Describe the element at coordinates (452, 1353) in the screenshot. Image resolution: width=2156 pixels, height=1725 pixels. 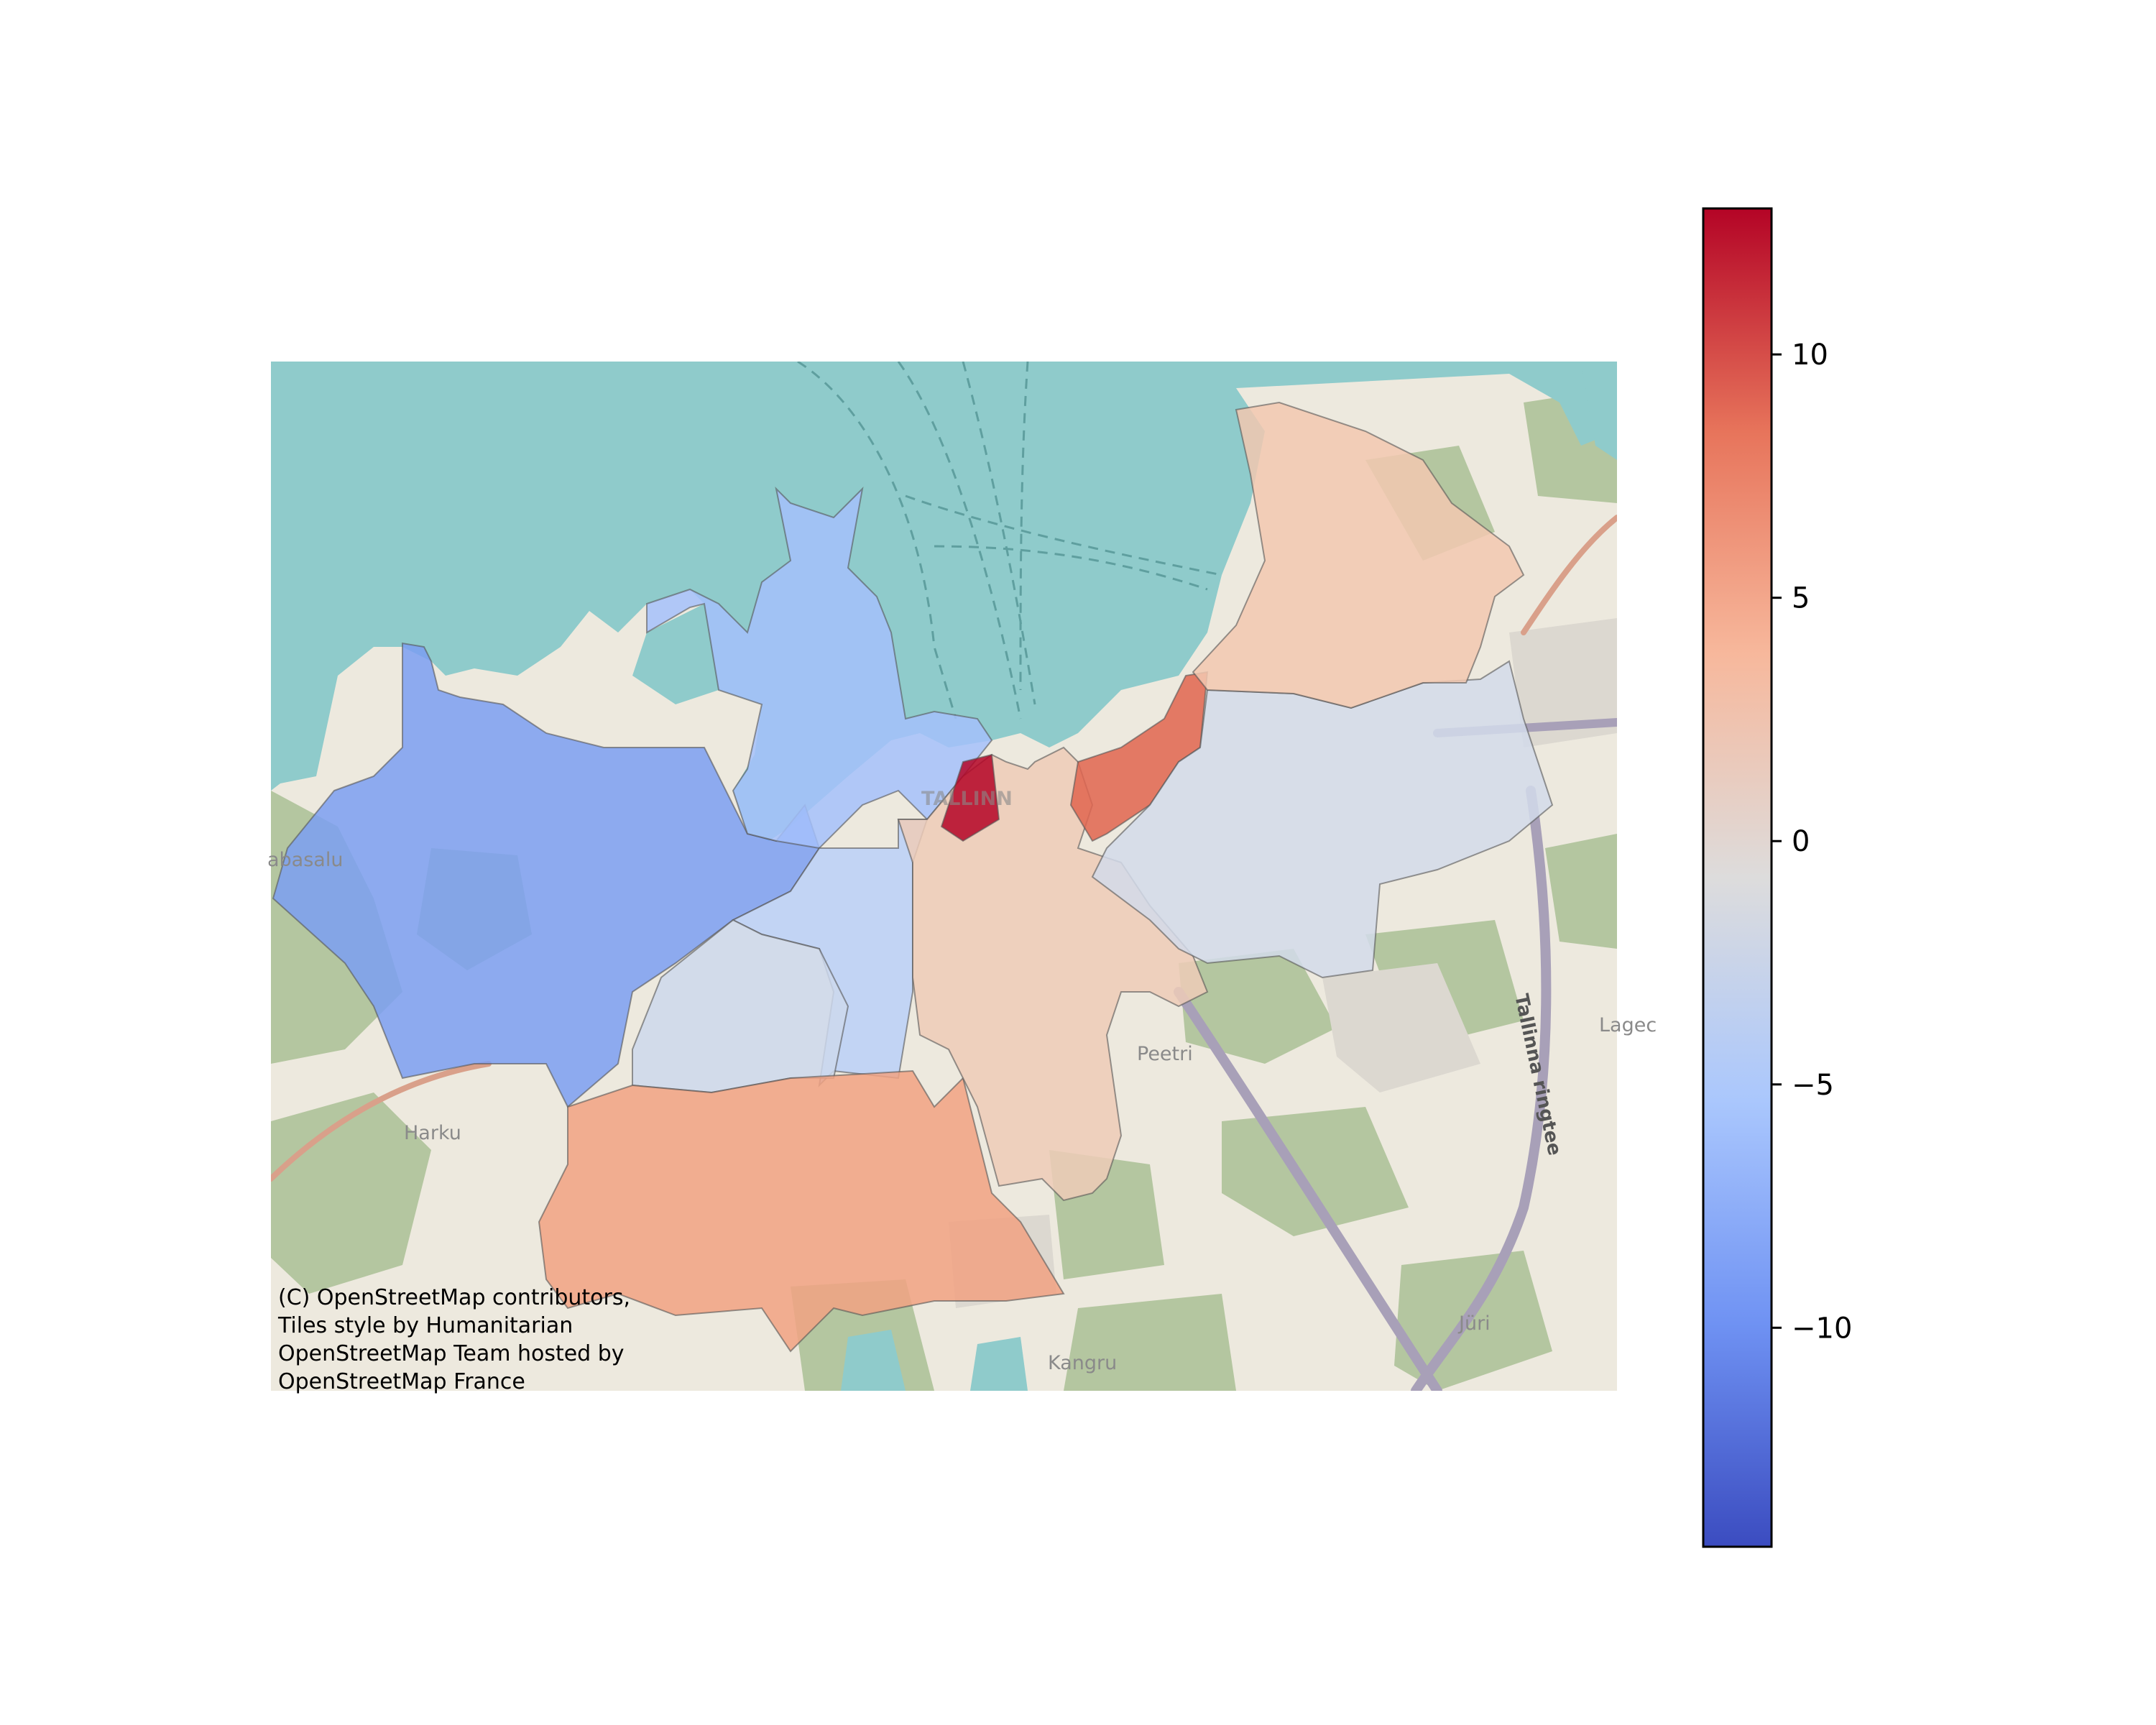
I see `attribution-line-3: OpenStreetMap Team hosted by` at that location.